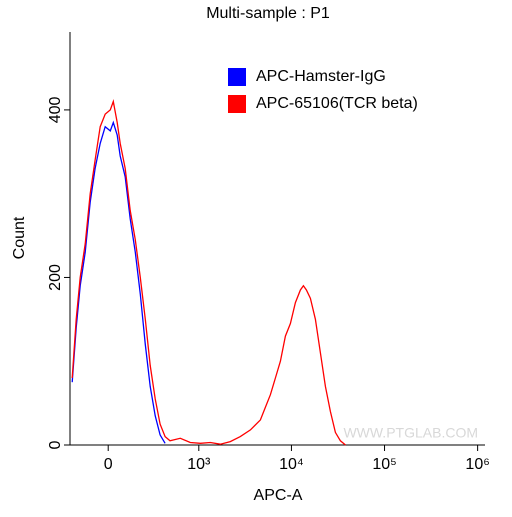  I want to click on watermark: WWW.PTGLAB.COM, so click(410, 433).